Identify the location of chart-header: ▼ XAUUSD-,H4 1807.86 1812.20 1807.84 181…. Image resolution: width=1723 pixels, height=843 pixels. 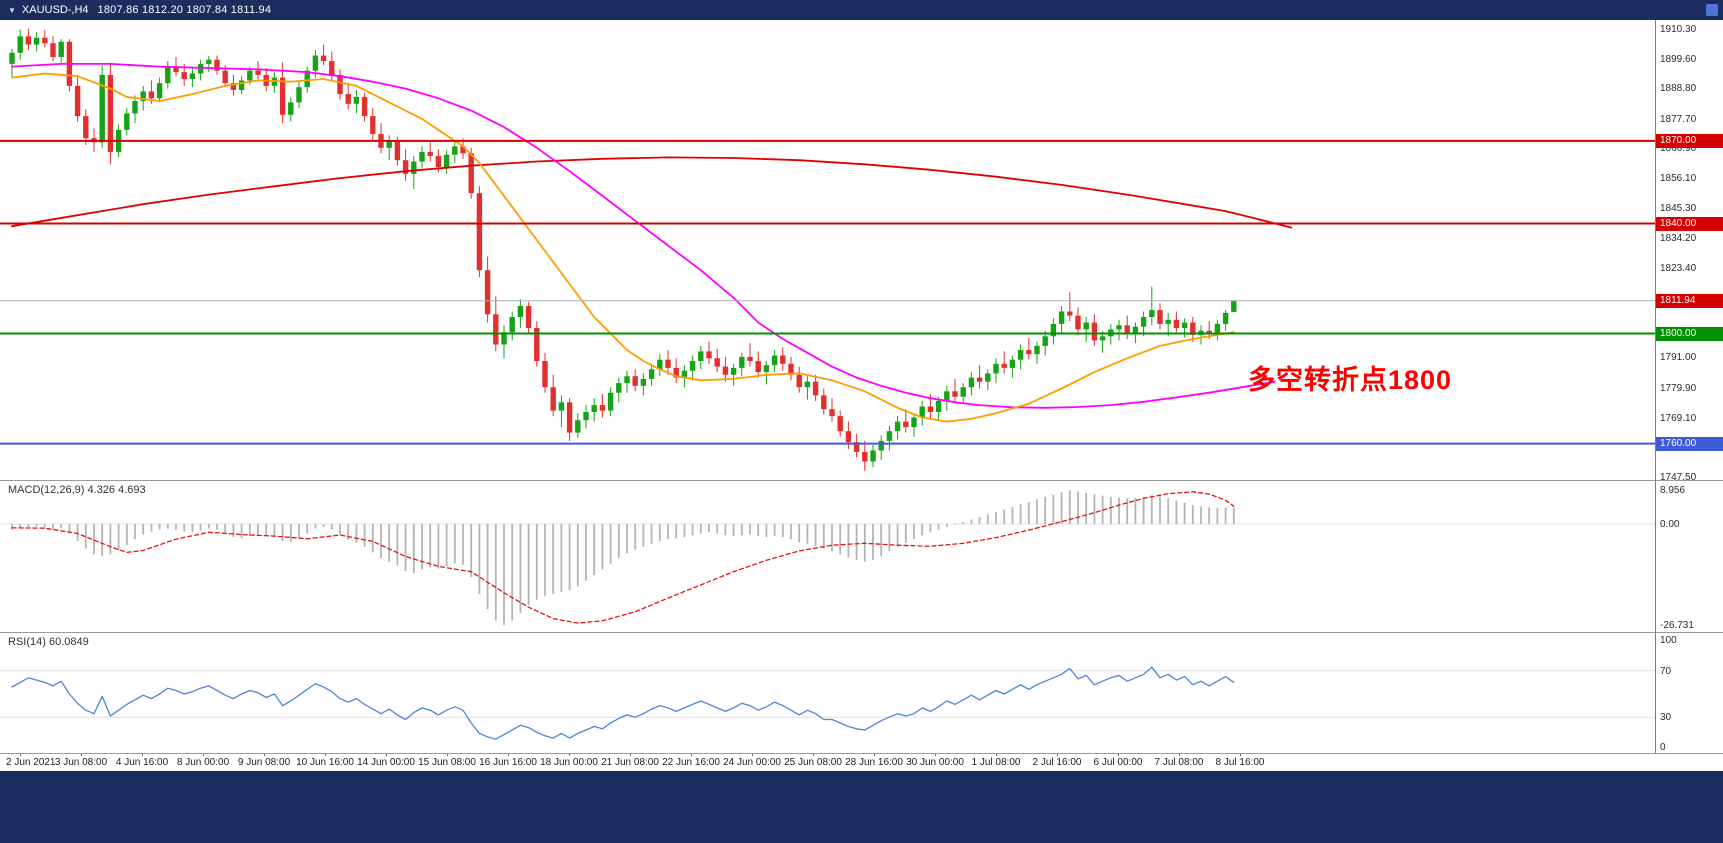
(861, 10).